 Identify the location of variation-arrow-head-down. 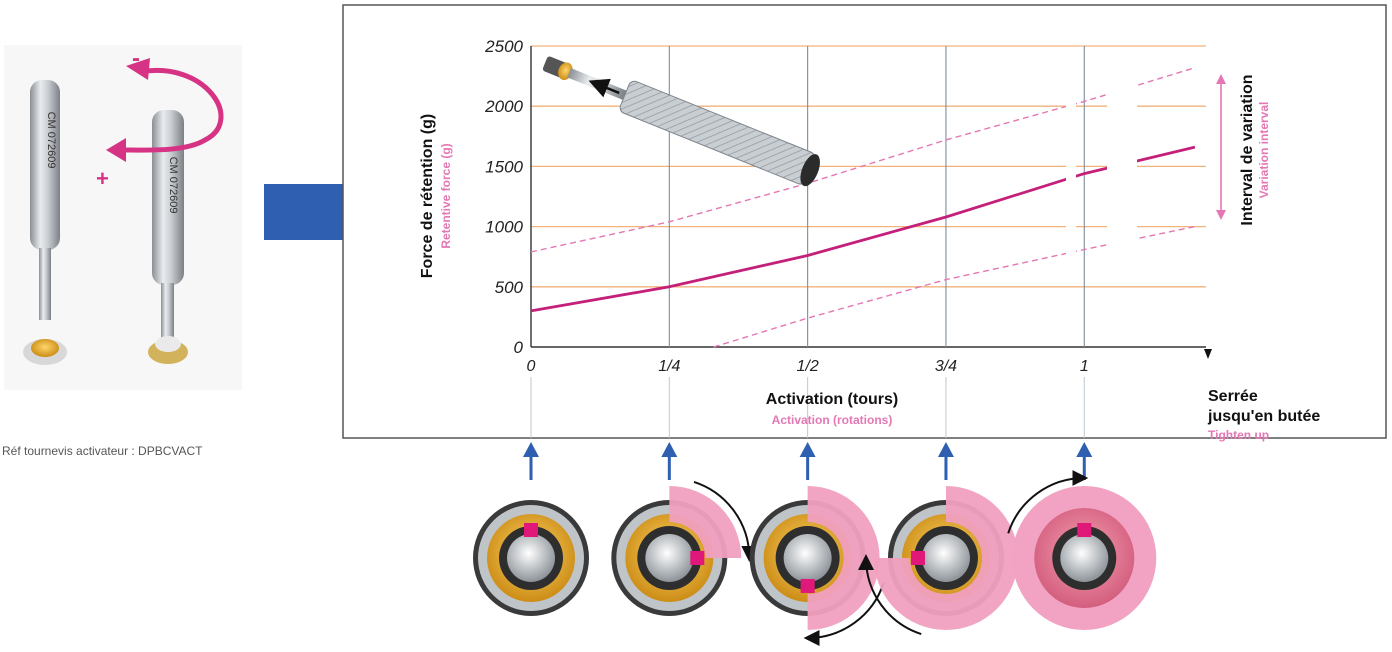
(1221, 215).